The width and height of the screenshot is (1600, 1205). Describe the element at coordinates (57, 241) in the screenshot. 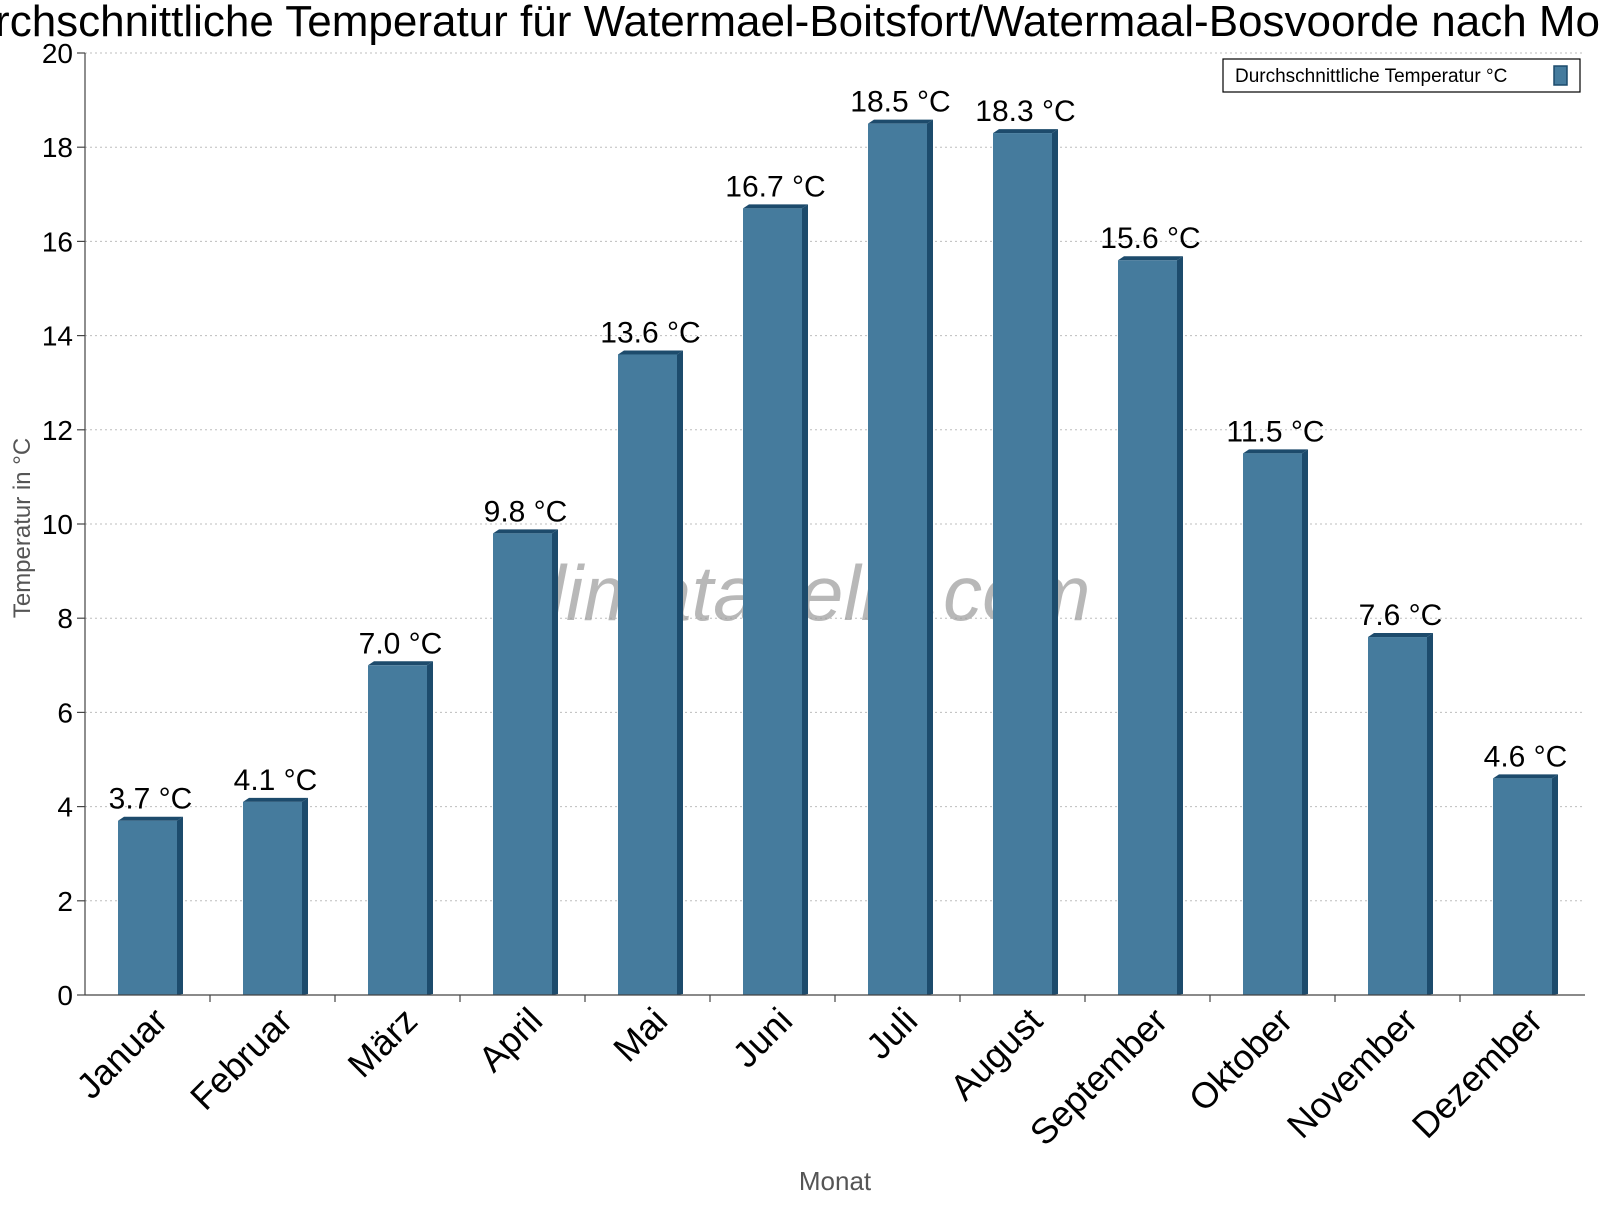

I see `y-tick-label: 16` at that location.